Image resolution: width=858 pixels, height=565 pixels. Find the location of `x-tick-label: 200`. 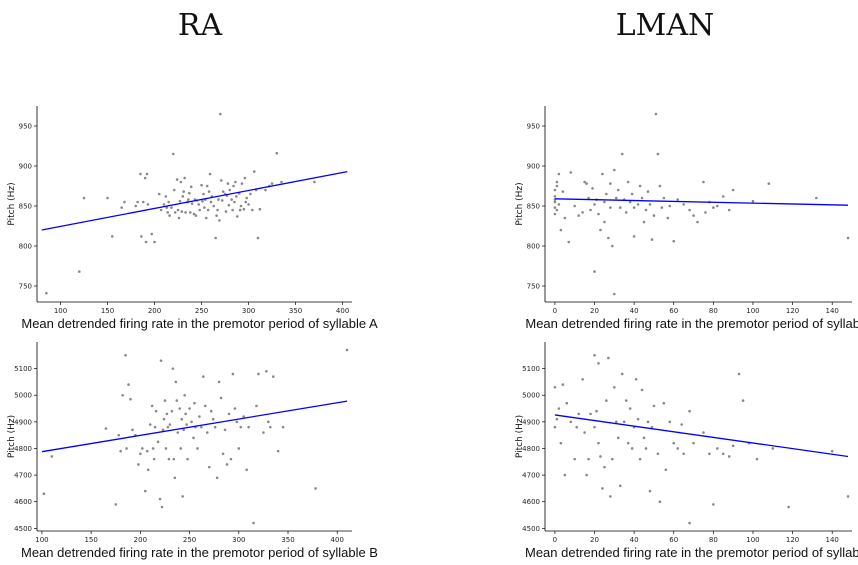

x-tick-label: 200 is located at coordinates (140, 540).